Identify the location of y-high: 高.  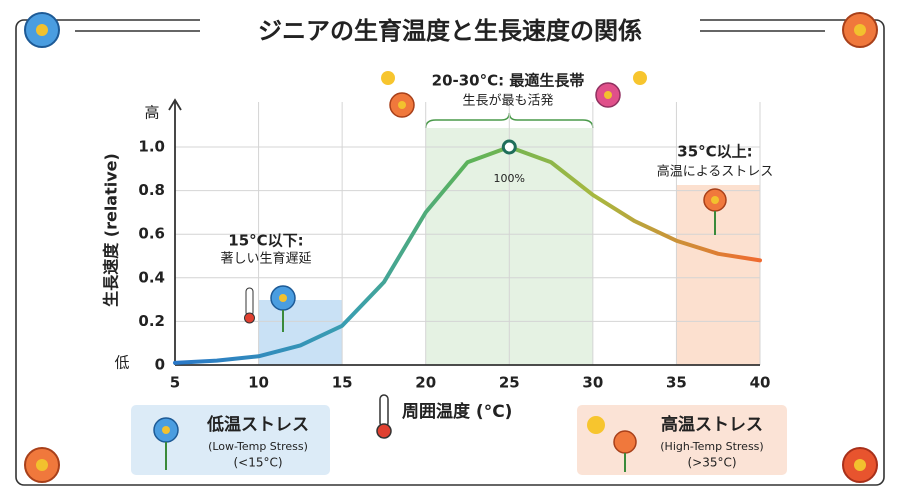
(151, 113).